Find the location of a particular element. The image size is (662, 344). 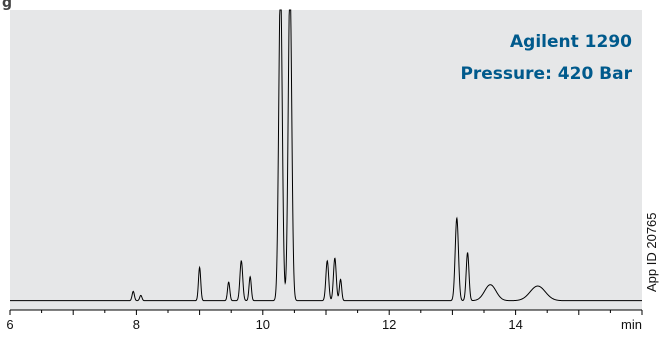

x-tick-label: 10 is located at coordinates (263, 324).